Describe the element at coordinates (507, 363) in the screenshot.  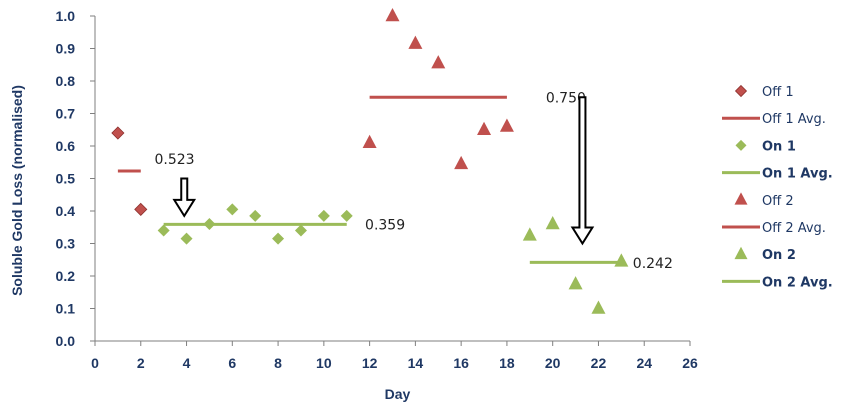
I see `x-tick-label: 18` at that location.